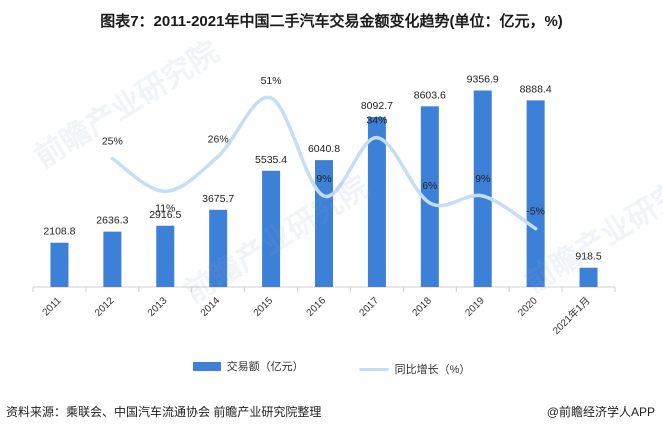  I want to click on x-tick-label: 2015, so click(264, 307).